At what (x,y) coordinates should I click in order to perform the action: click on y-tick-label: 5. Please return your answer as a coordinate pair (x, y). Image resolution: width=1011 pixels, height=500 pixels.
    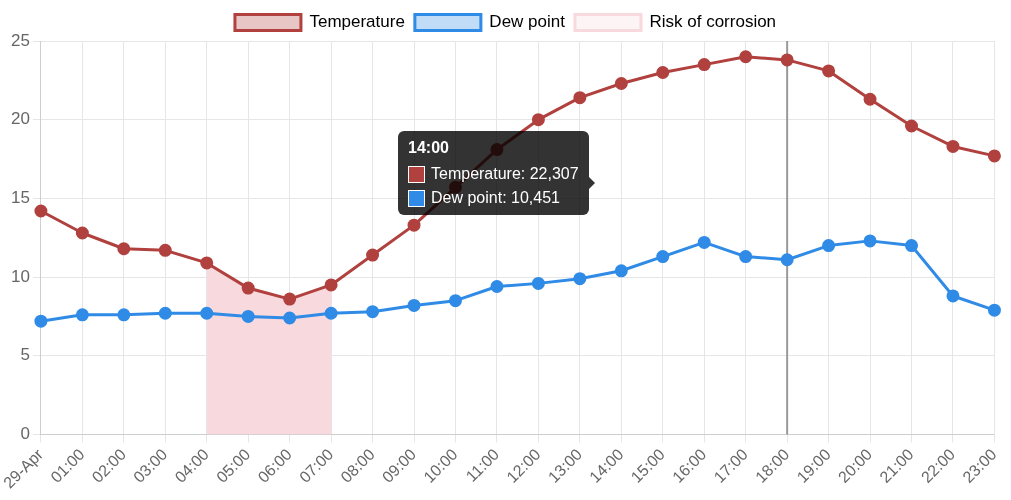
    Looking at the image, I should click on (25, 355).